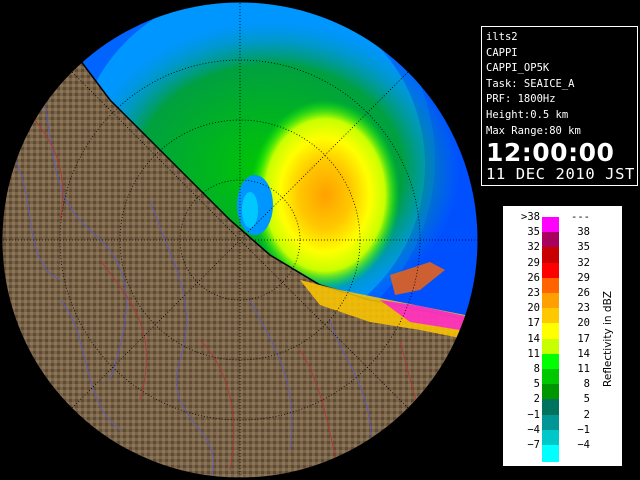 The width and height of the screenshot is (640, 480). I want to click on legend-upper-bound: 29, so click(583, 277).